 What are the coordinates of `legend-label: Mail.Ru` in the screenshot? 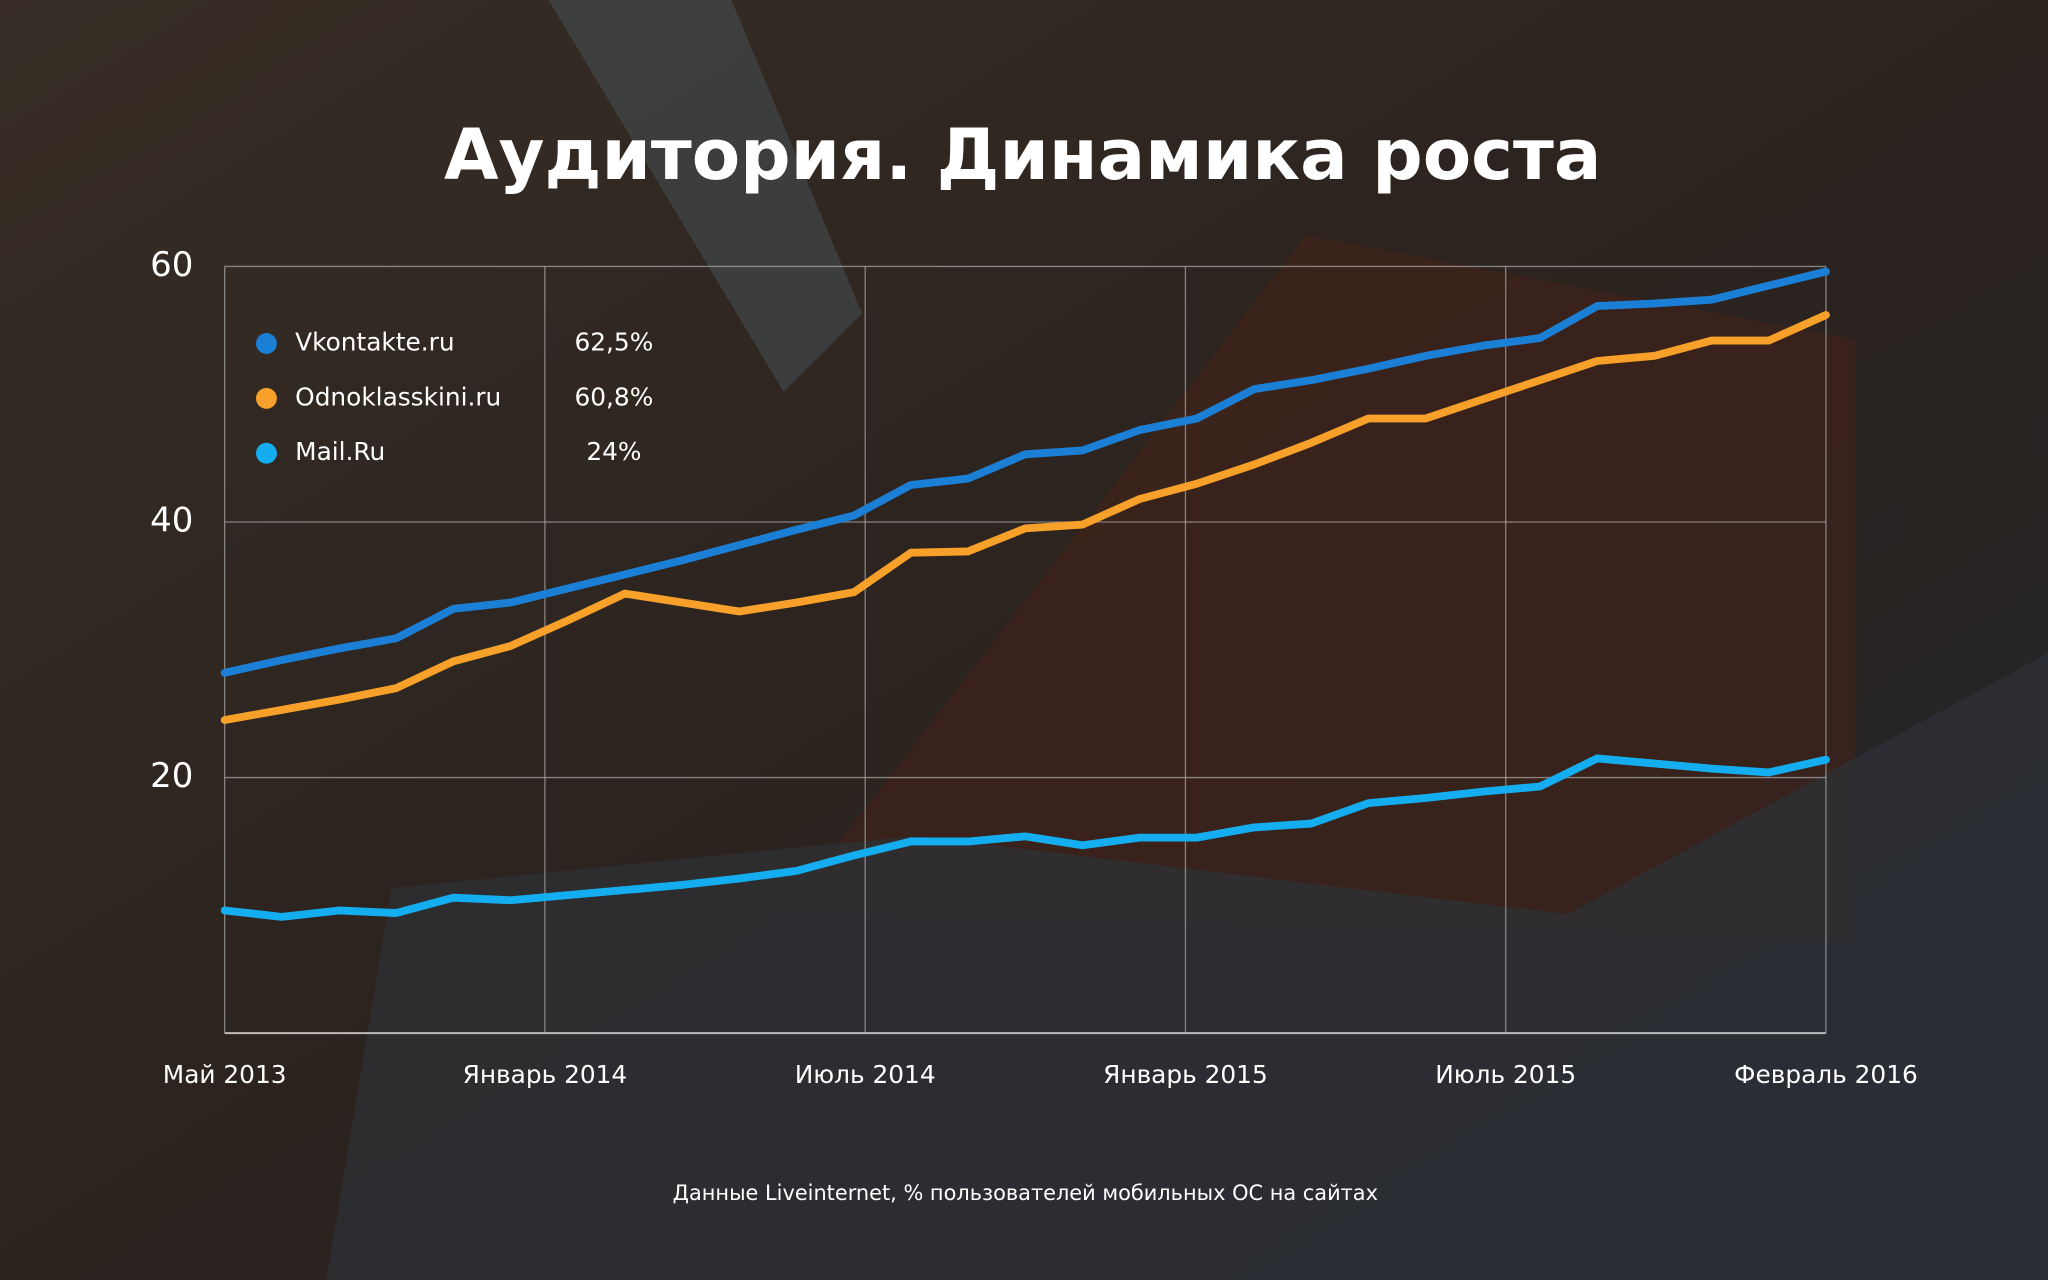 It's located at (340, 451).